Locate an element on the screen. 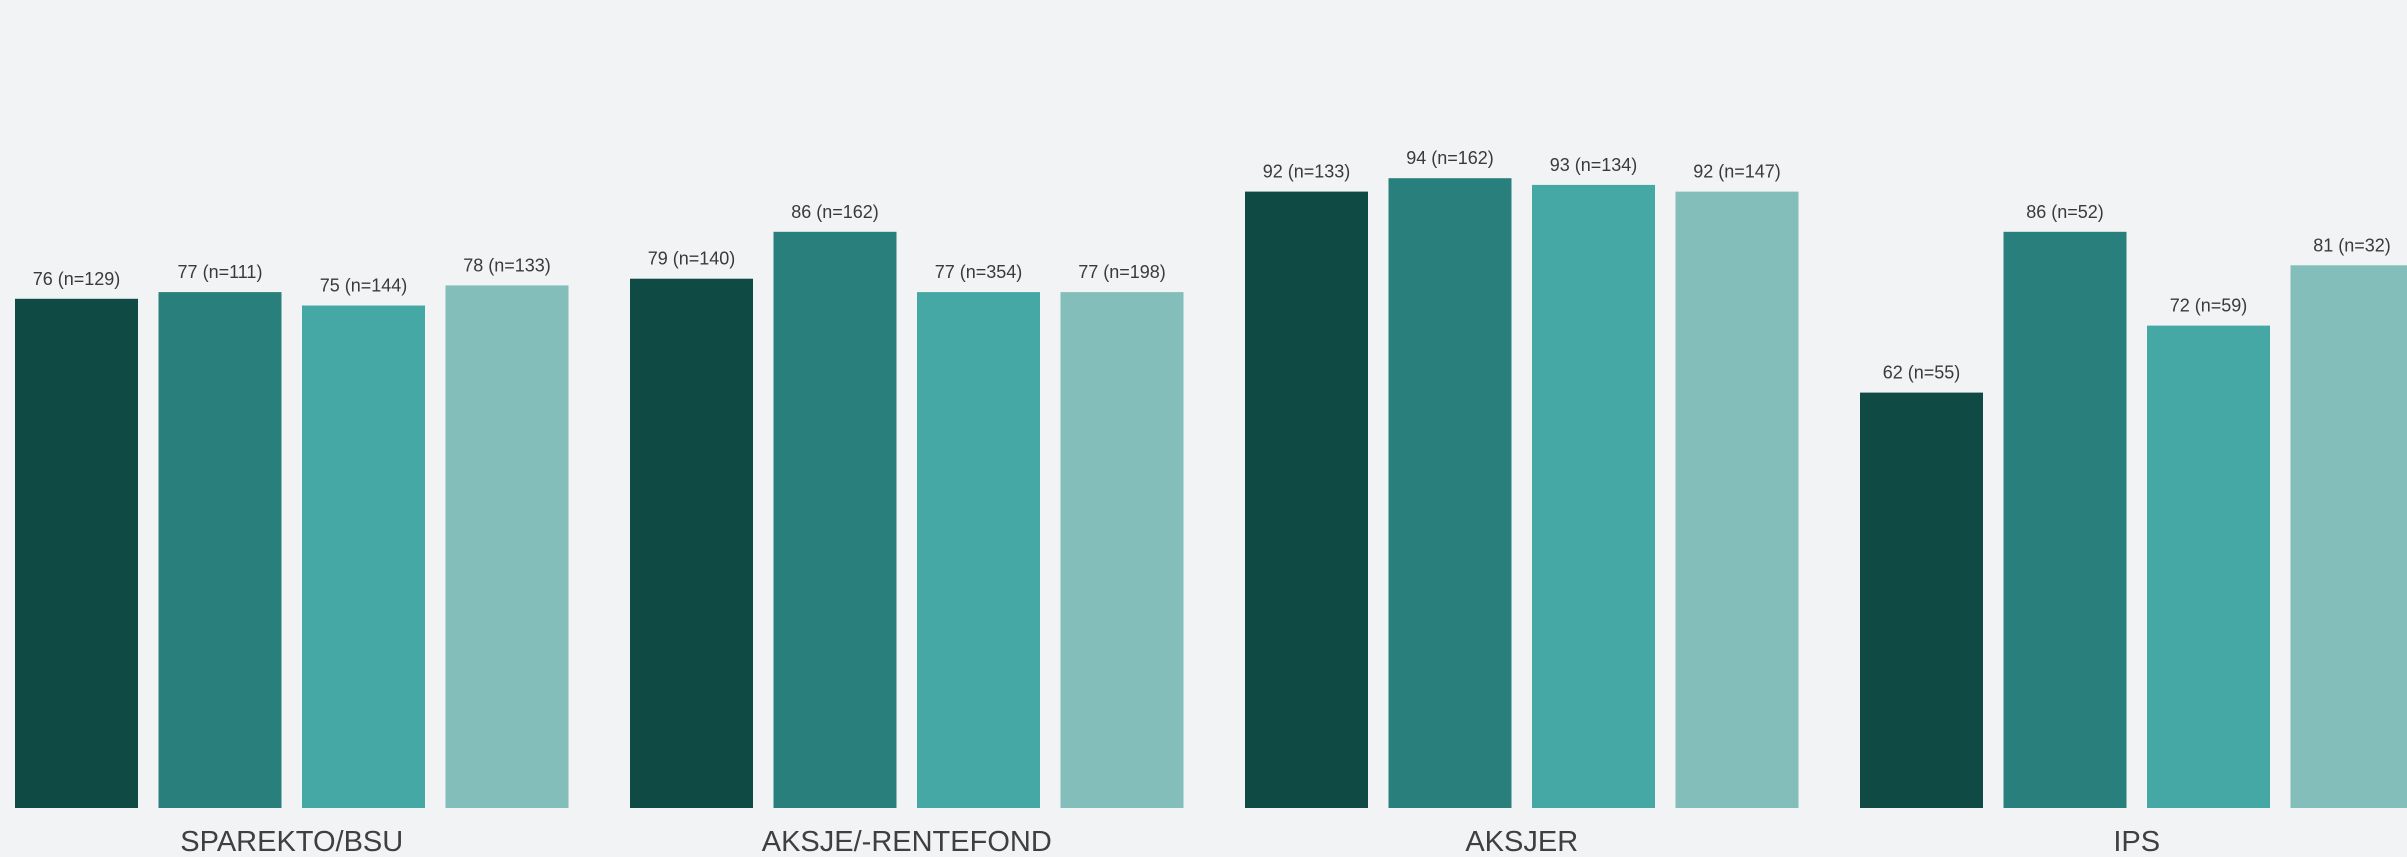  category-label: AKSJE/-RENTEFOND is located at coordinates (907, 841).